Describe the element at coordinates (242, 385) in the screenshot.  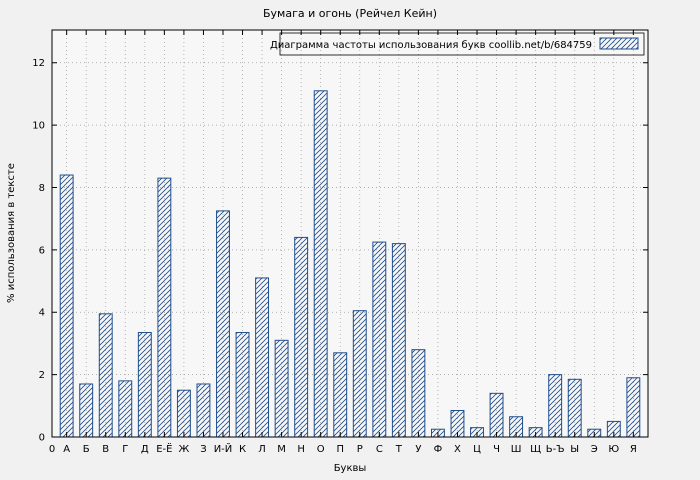
I see `bar-К` at that location.